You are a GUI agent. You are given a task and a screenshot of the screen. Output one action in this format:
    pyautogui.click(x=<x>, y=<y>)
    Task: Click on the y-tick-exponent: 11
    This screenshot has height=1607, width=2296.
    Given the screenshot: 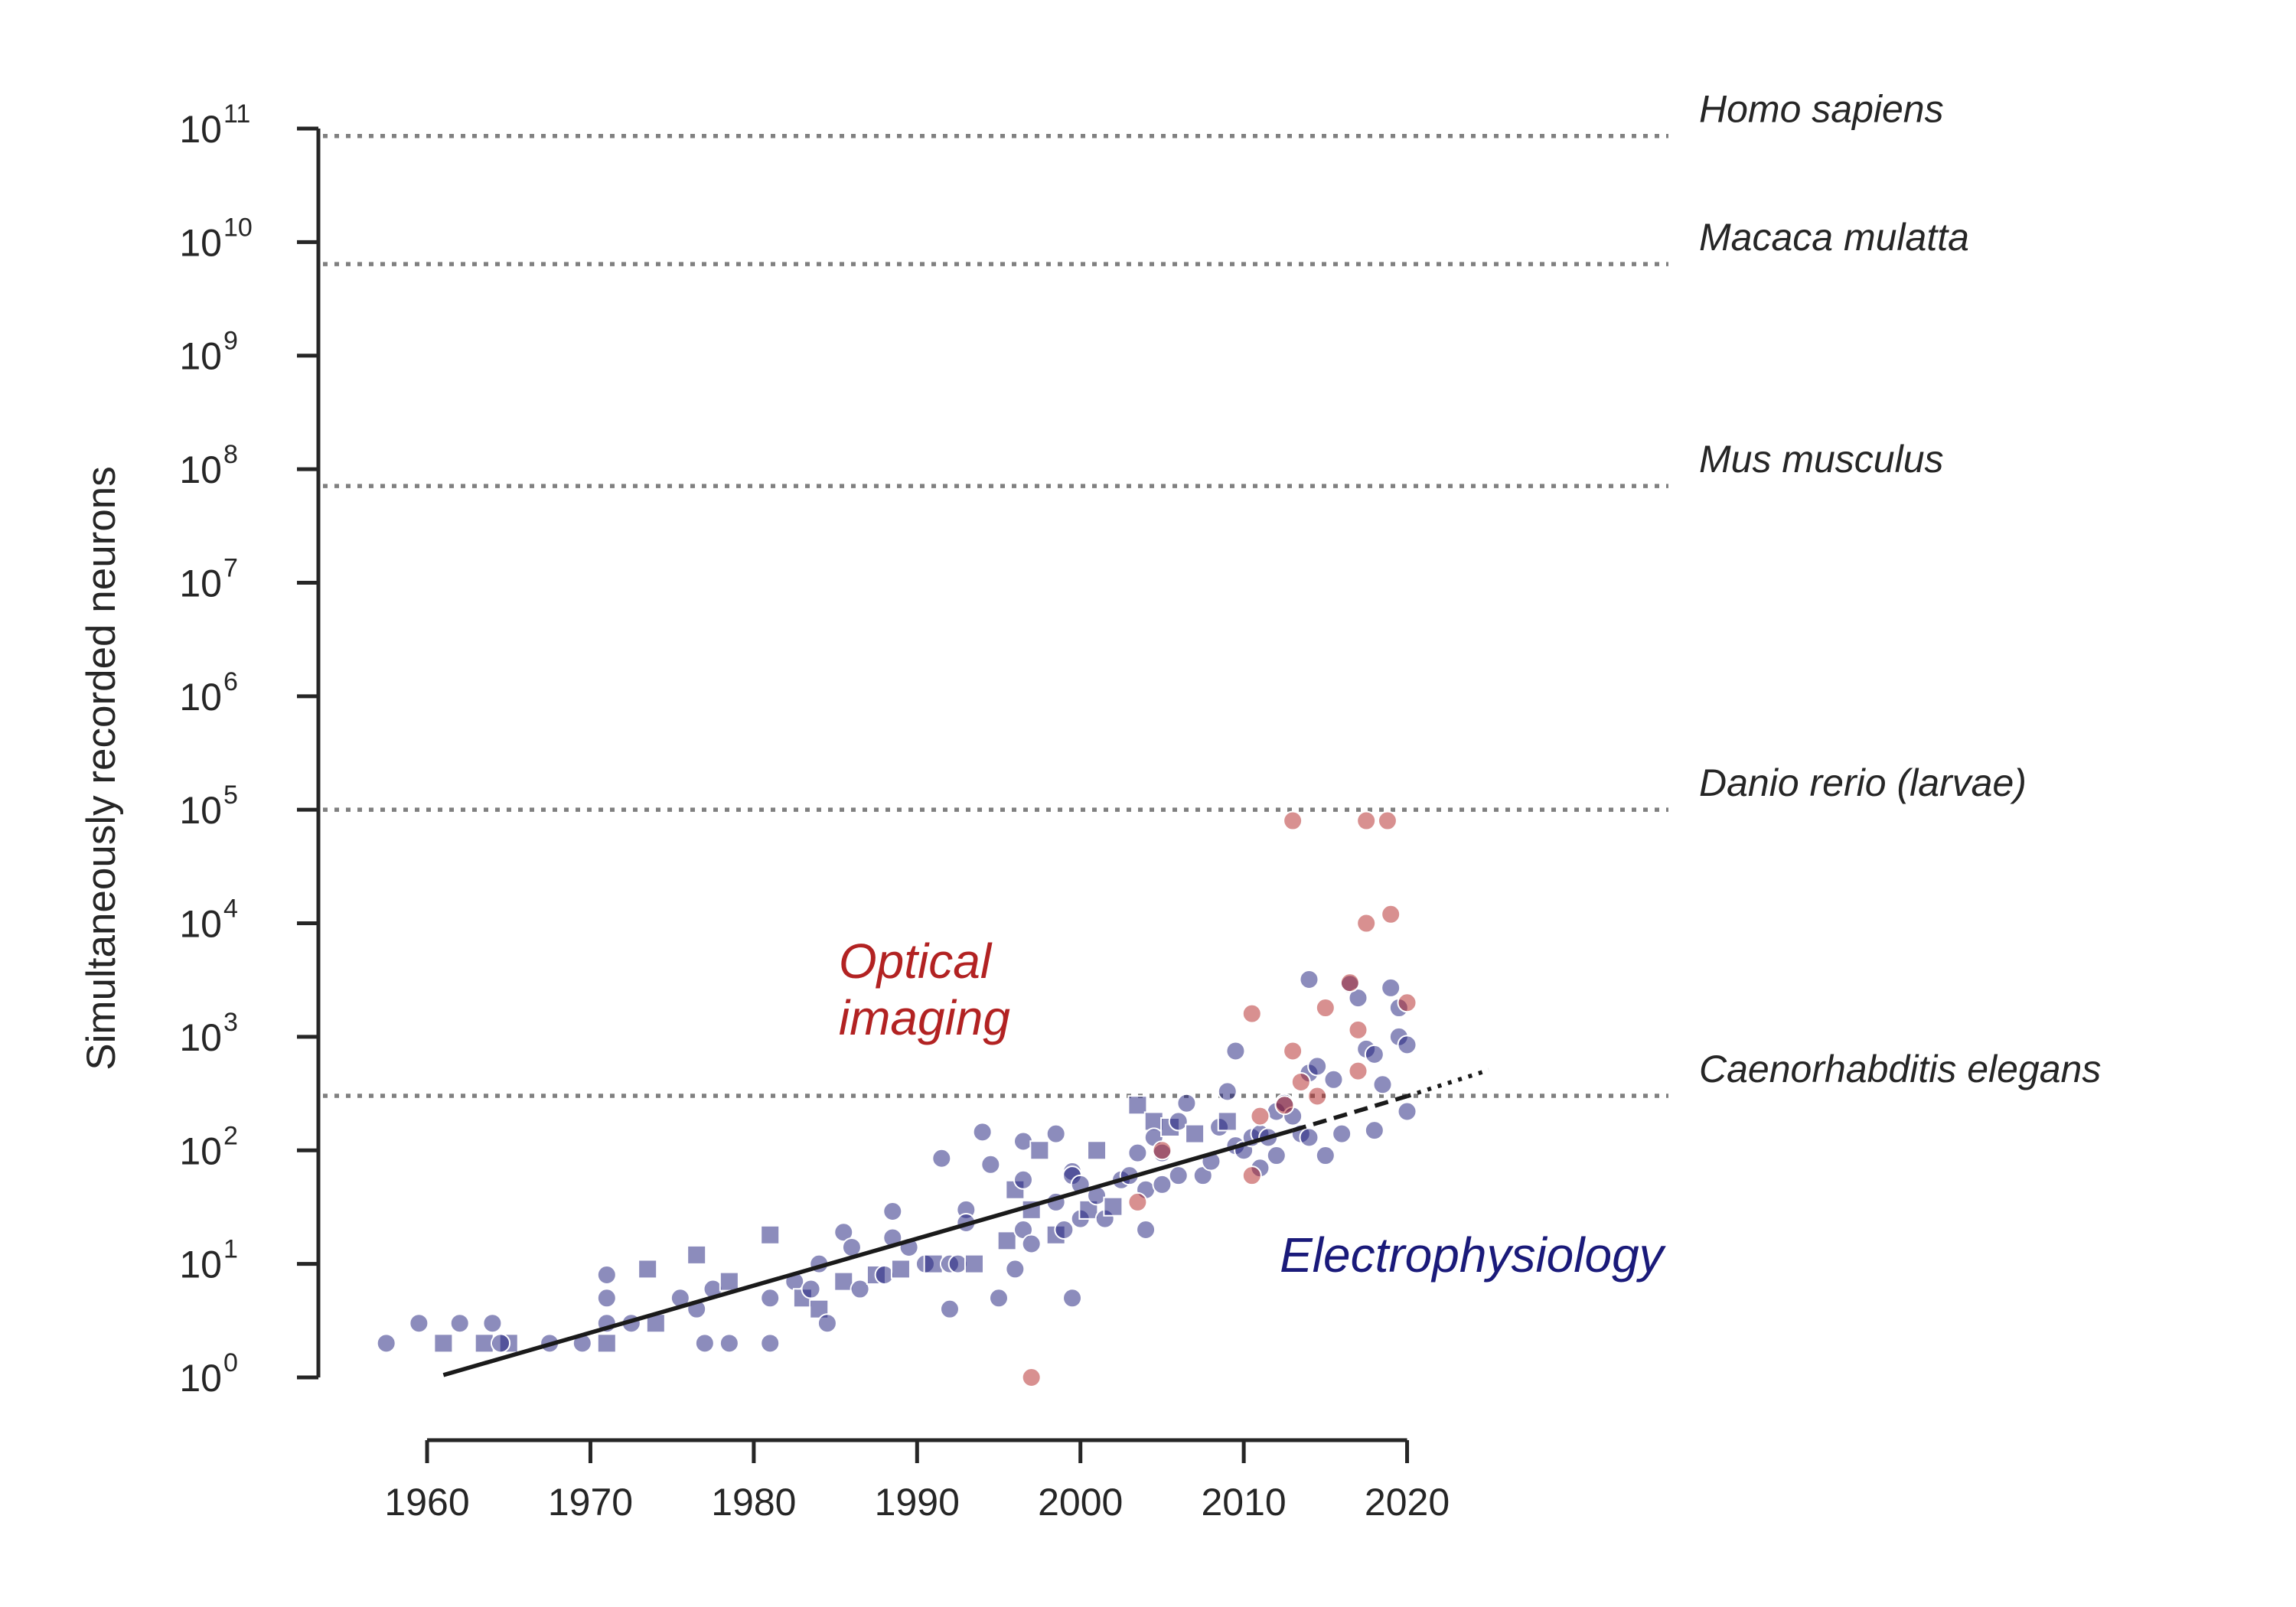 What is the action you would take?
    pyautogui.click(x=236, y=114)
    